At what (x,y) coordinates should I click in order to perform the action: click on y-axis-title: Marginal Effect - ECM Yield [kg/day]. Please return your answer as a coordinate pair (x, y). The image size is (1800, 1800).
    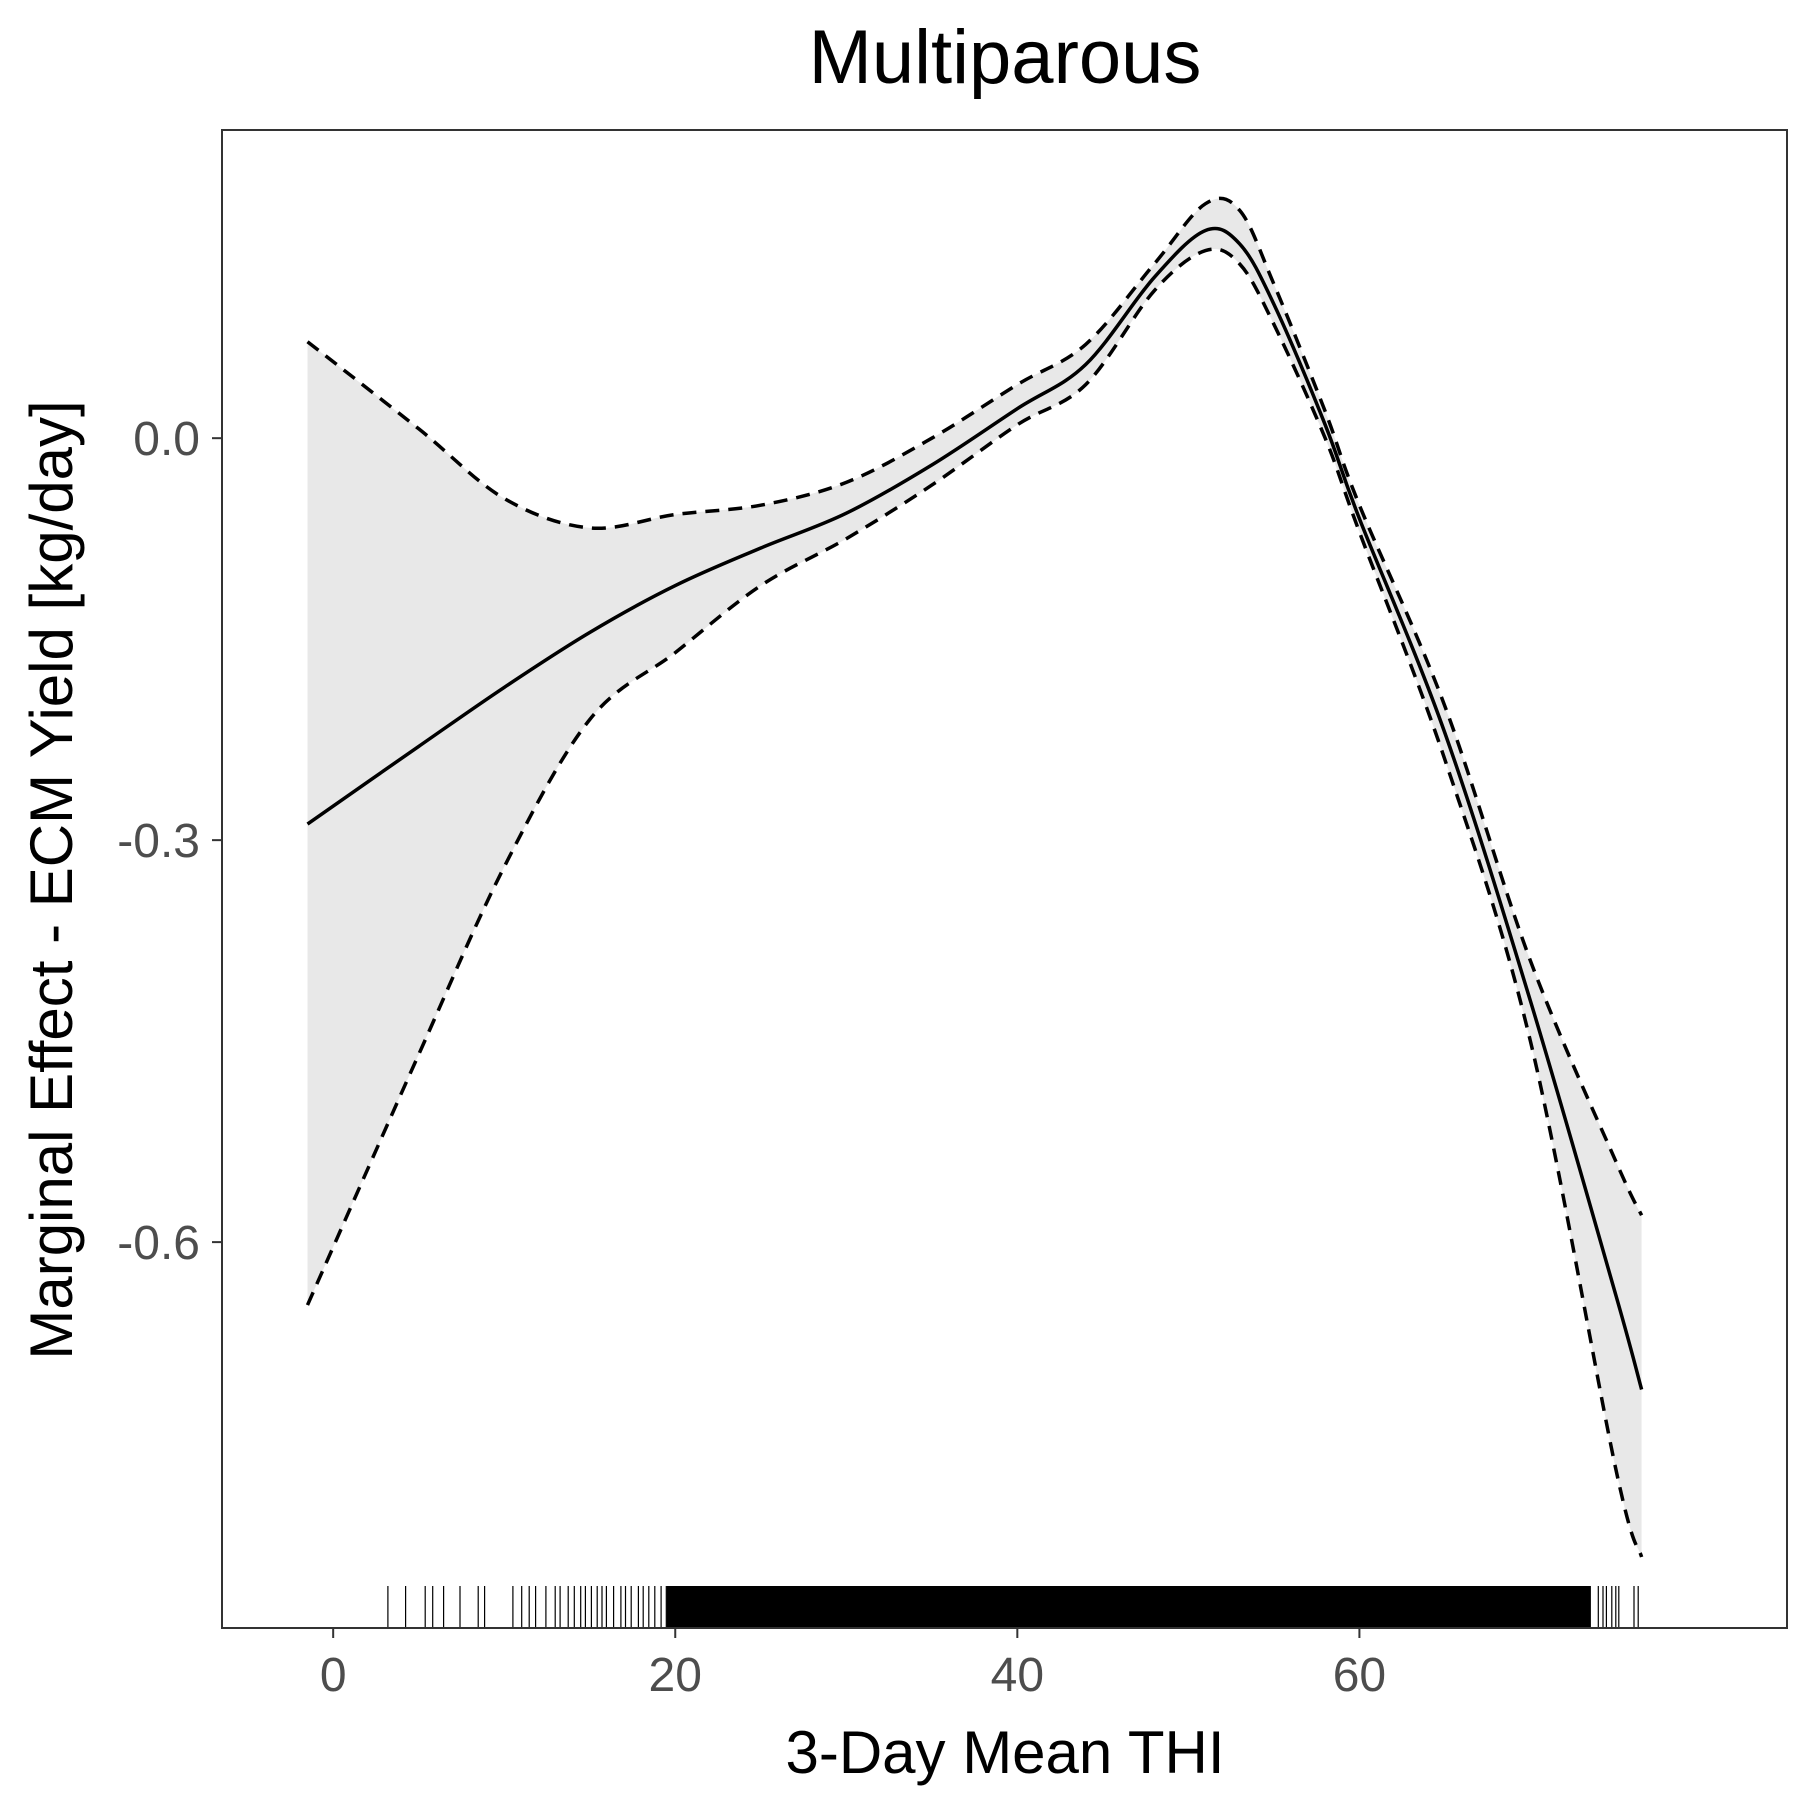
    Looking at the image, I should click on (51, 879).